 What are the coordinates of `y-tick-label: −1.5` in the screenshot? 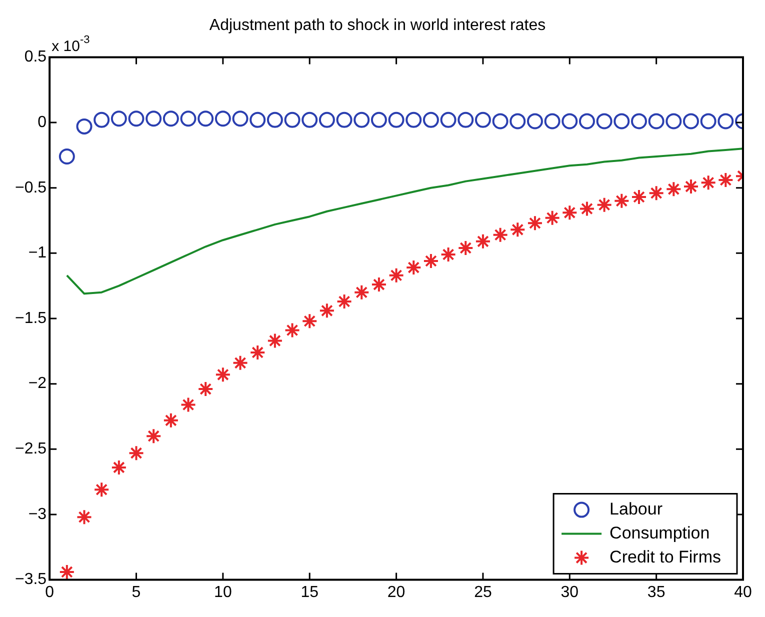 It's located at (30, 318).